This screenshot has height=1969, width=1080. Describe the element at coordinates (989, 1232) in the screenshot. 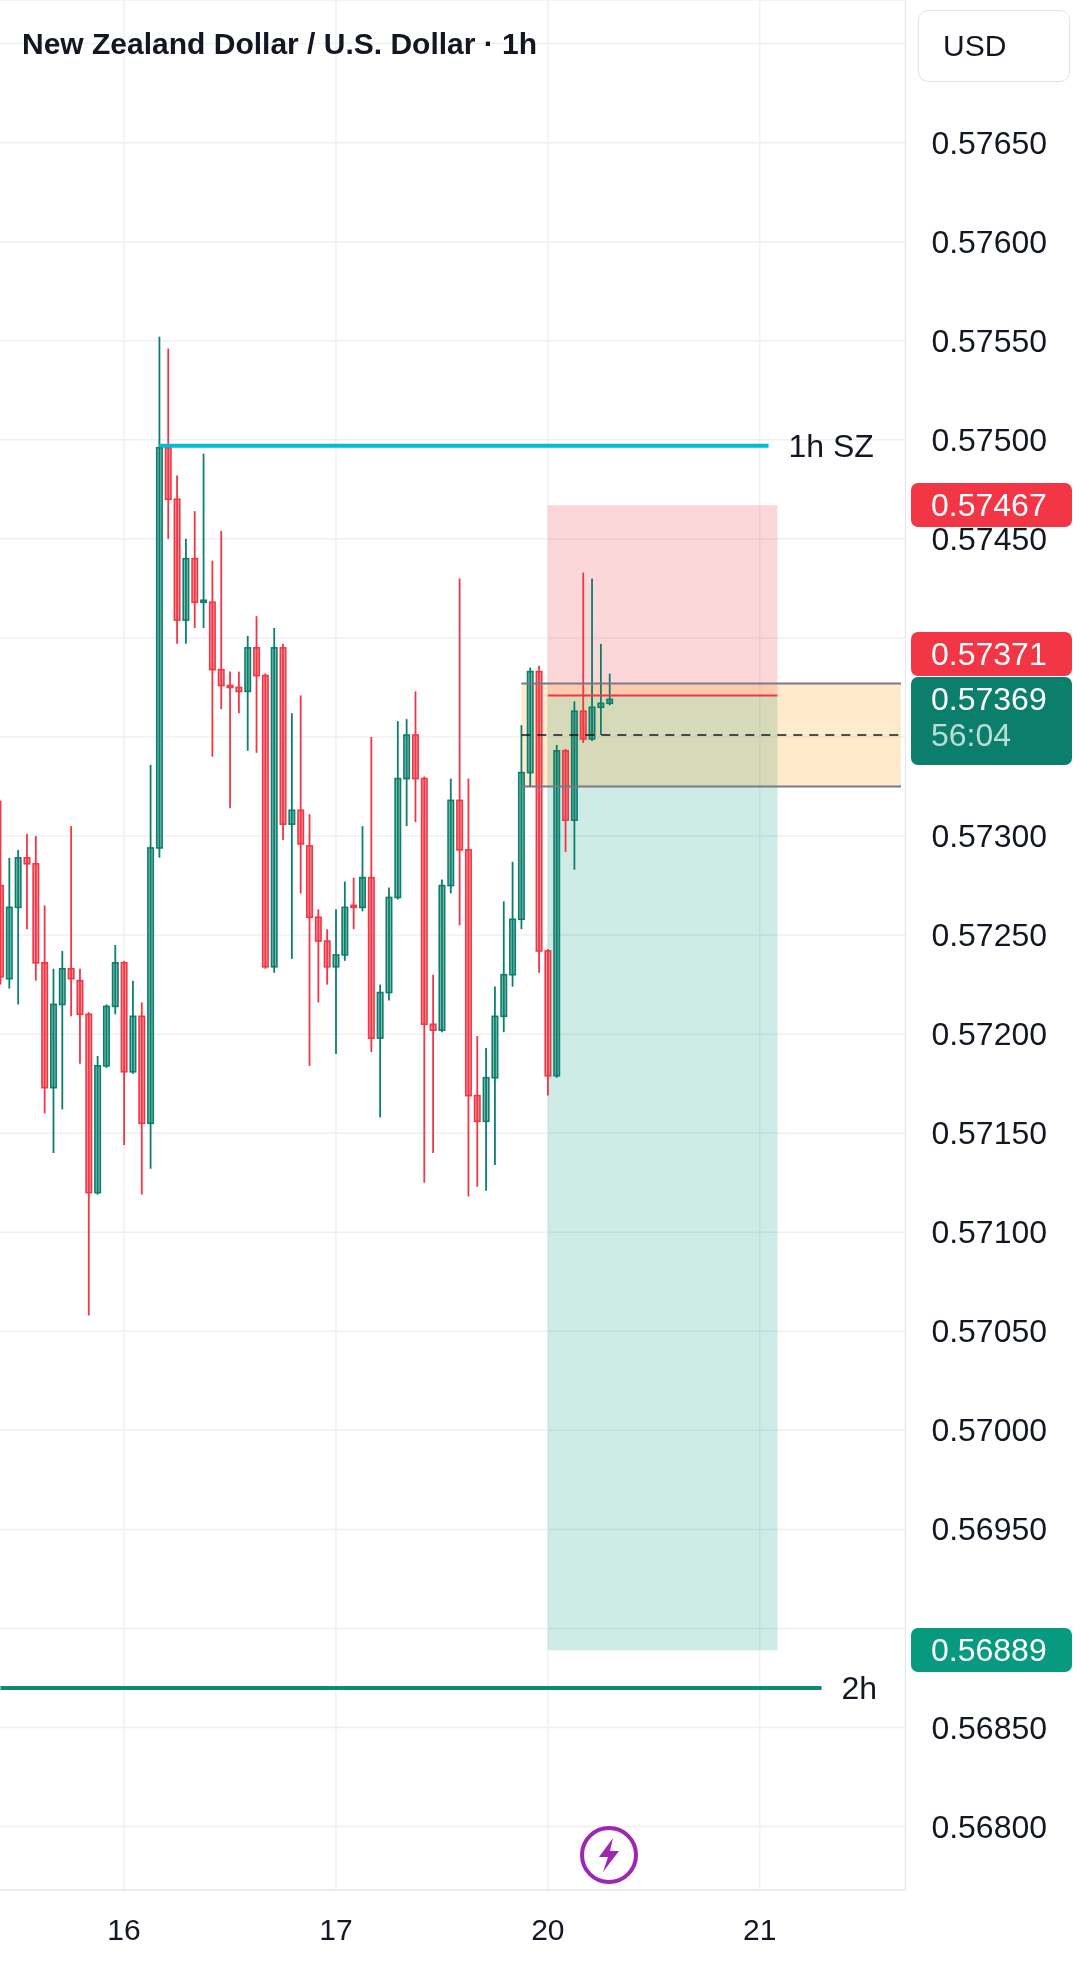

I see `y-tick-label: 0.57100` at that location.